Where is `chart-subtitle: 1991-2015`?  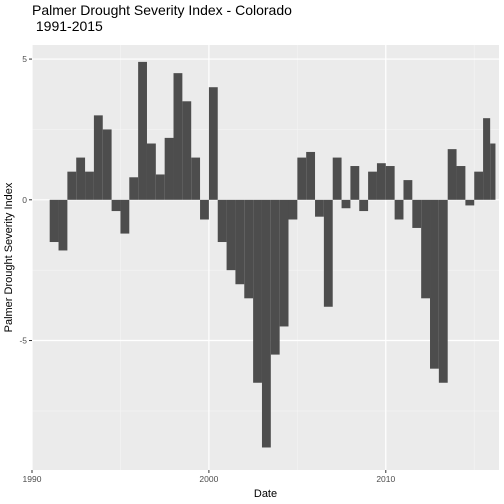
chart-subtitle: 1991-2015 is located at coordinates (69, 26).